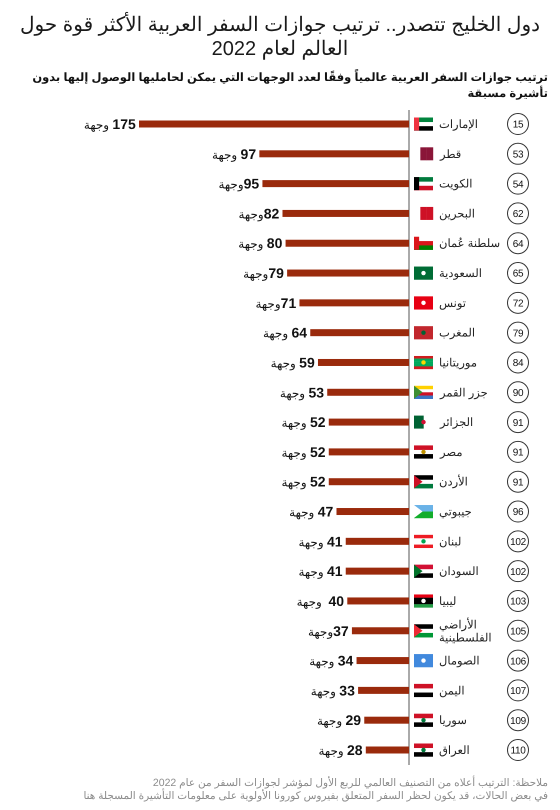 This screenshot has width=560, height=810. I want to click on y-tick-label: العراق, so click(454, 751).